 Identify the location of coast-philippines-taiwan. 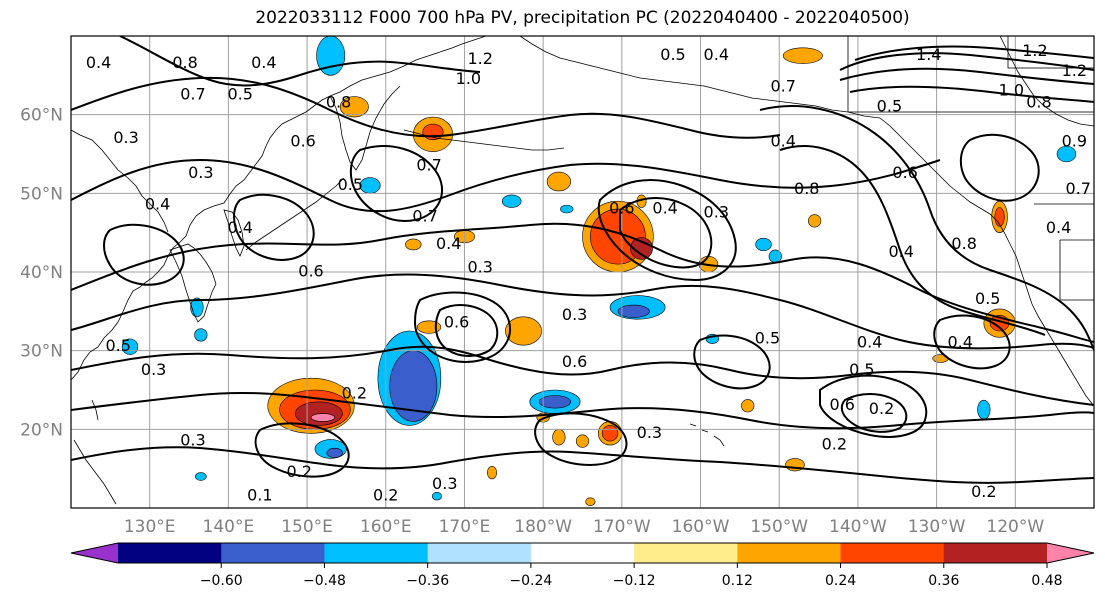
(95, 452).